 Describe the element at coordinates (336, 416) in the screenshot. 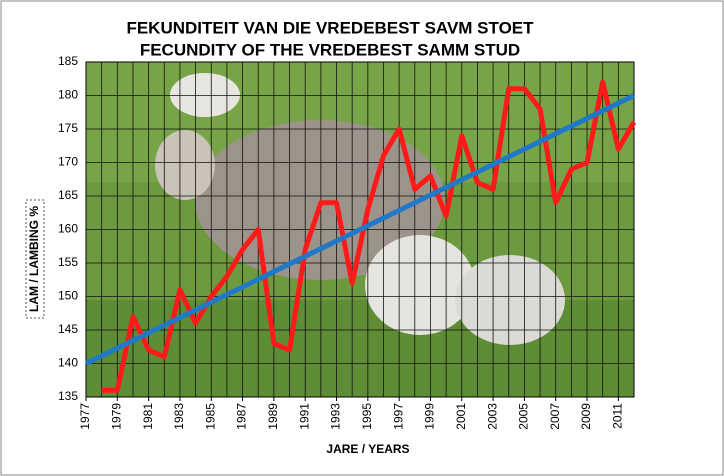

I see `x-tick-label: 1993` at that location.